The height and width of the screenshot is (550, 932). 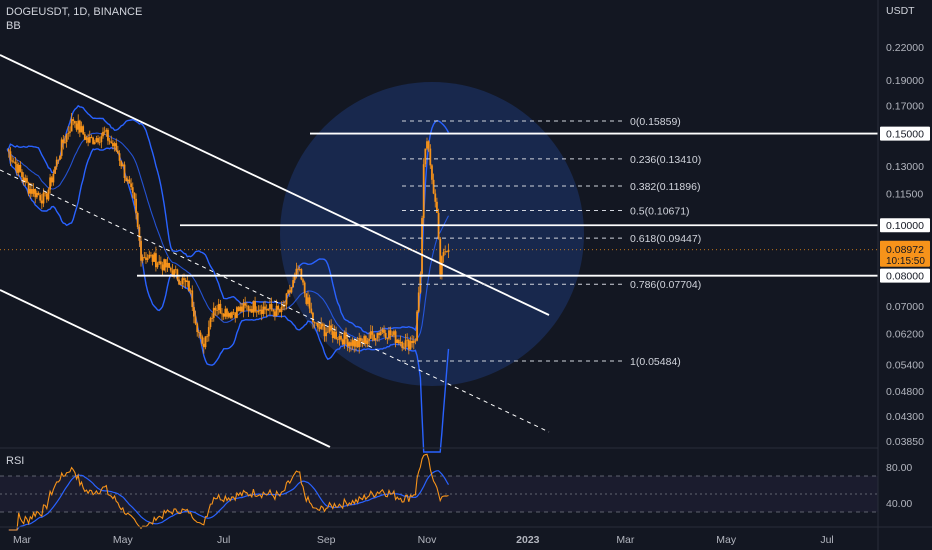 What do you see at coordinates (665, 187) in the screenshot?
I see `fib-label-0.382: 0.382(0.11896)` at bounding box center [665, 187].